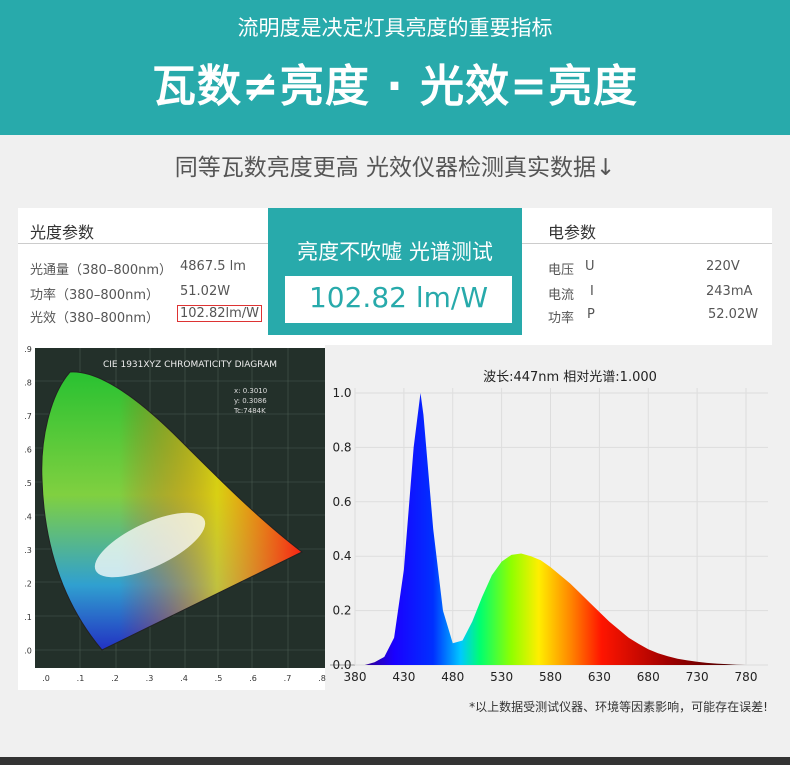  Describe the element at coordinates (28, 483) in the screenshot. I see `cie-y-label: .5` at that location.